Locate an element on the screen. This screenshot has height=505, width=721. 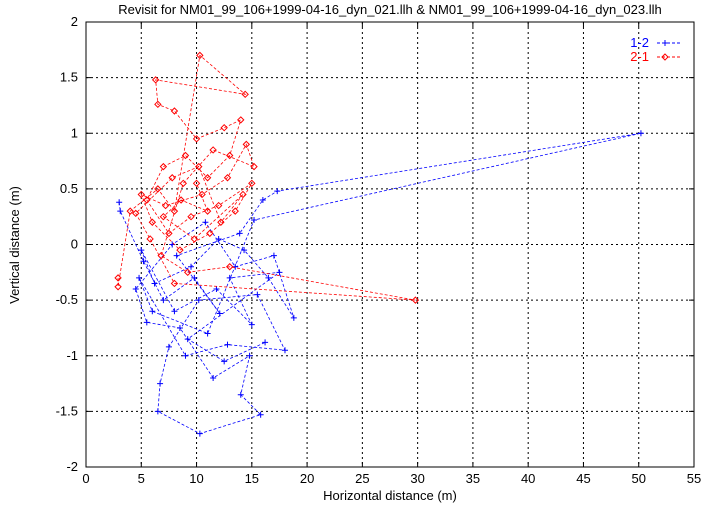
x-tick-label: 15 is located at coordinates (252, 478).